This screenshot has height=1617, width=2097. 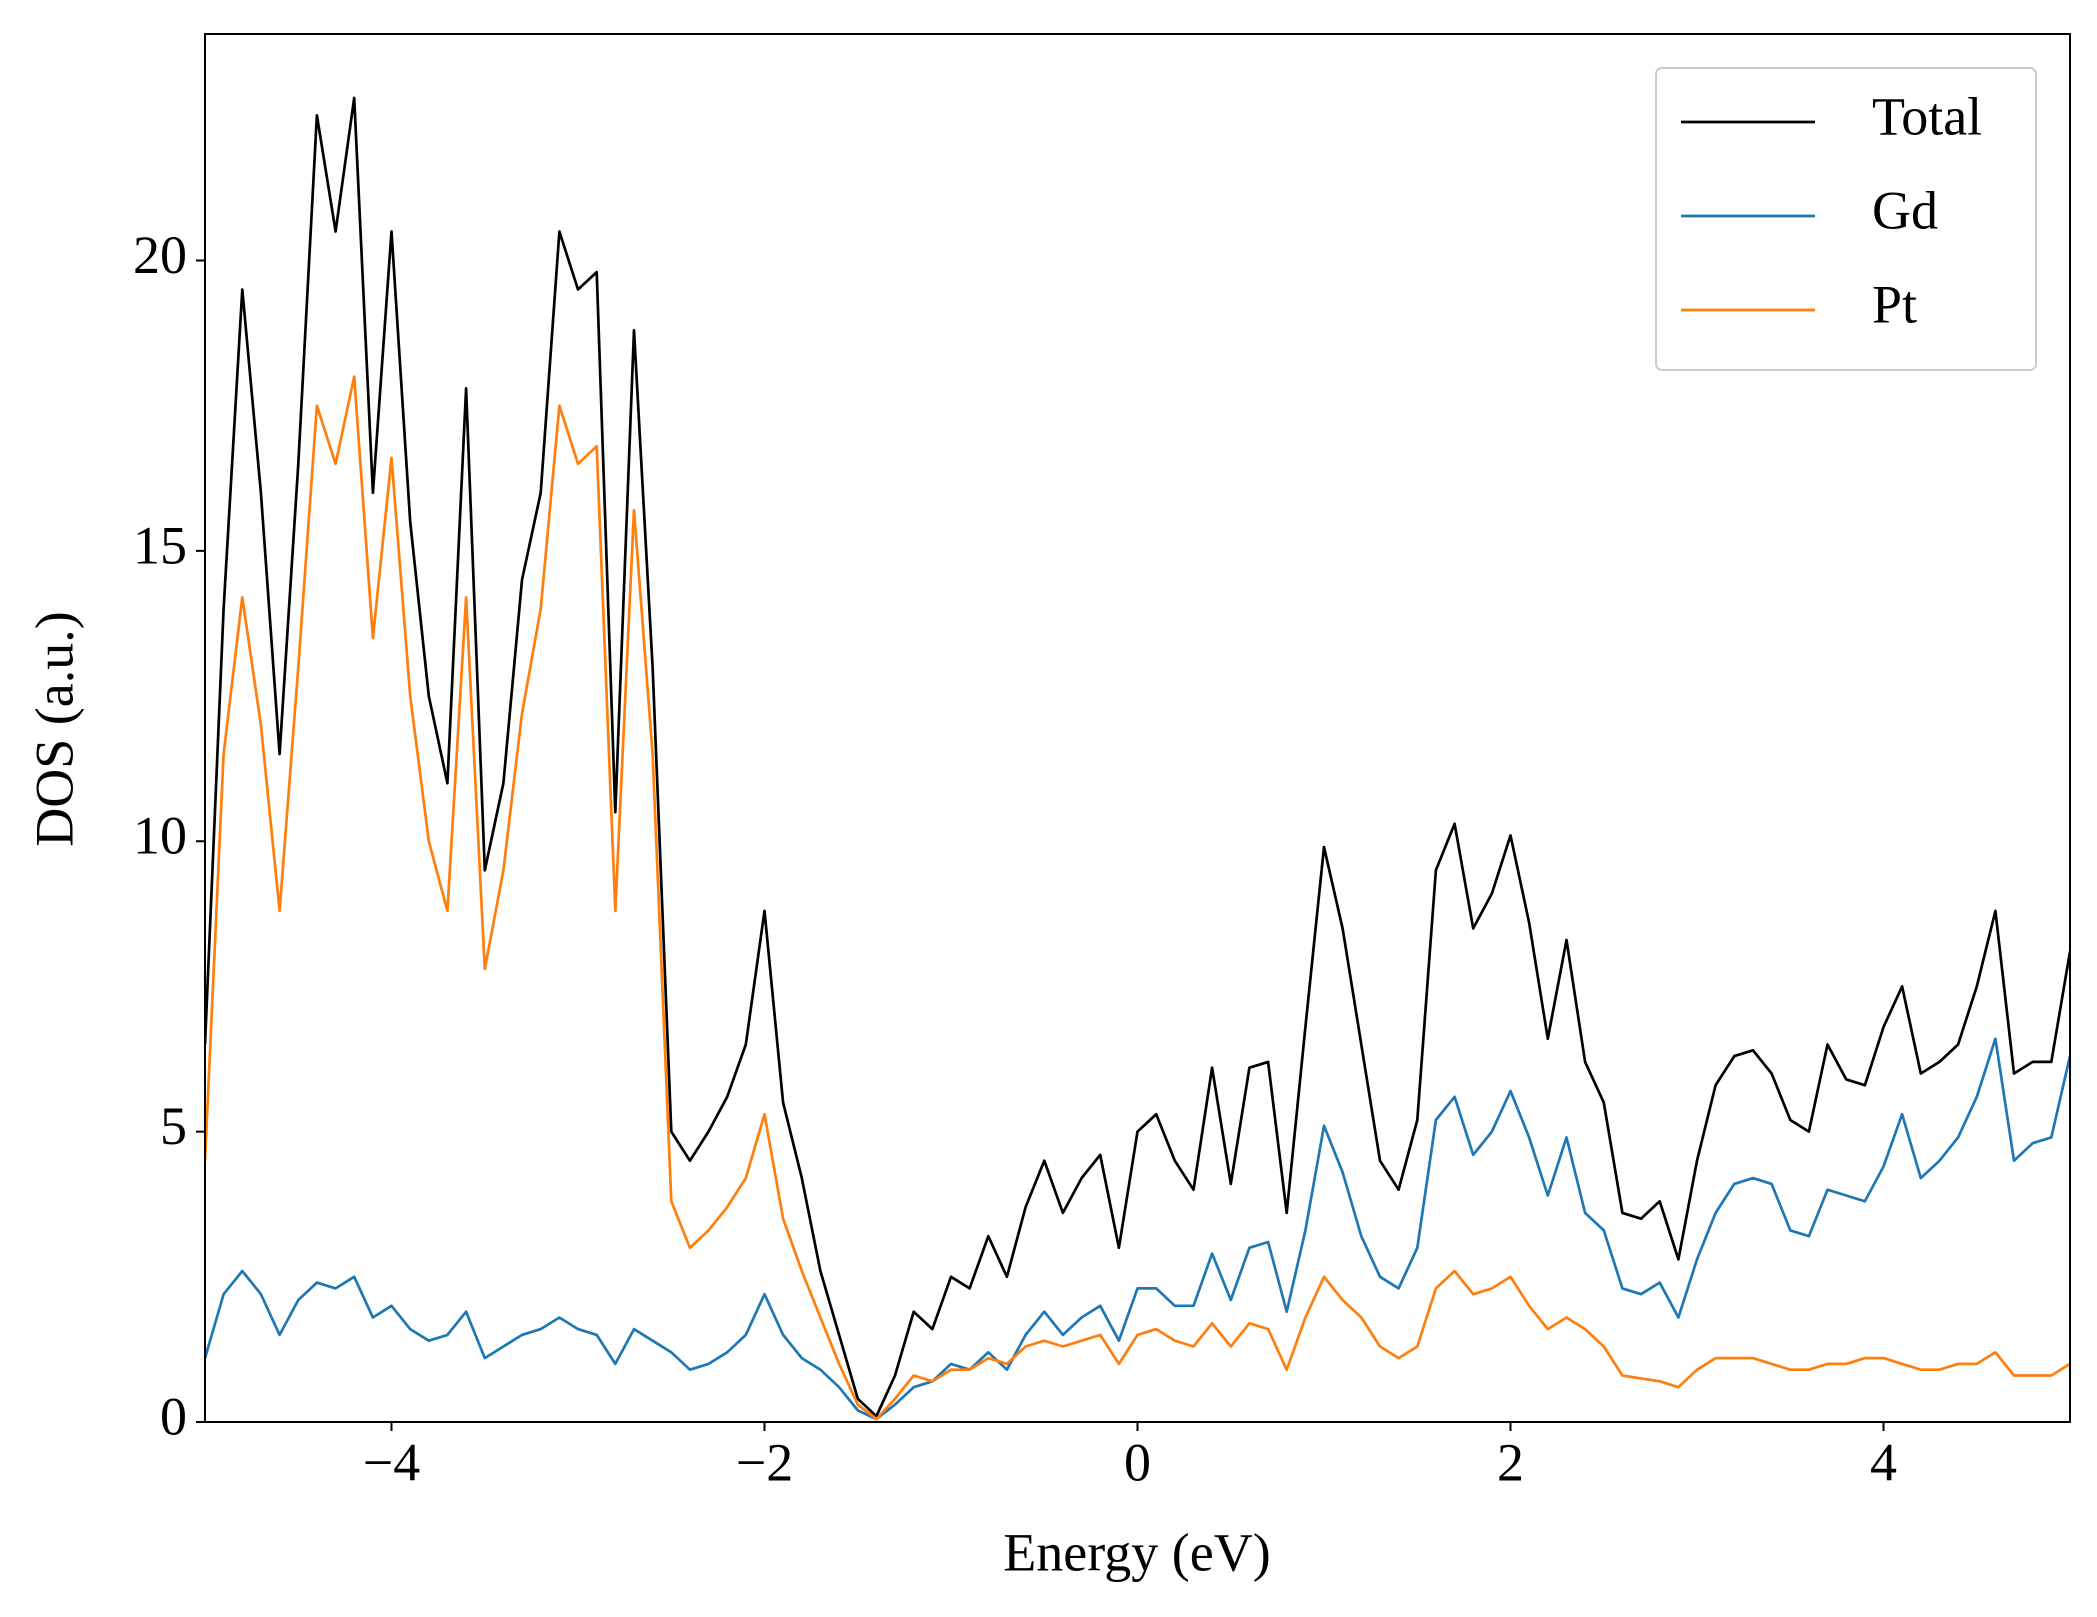 I want to click on legend-label: Total, so click(x=1927, y=116).